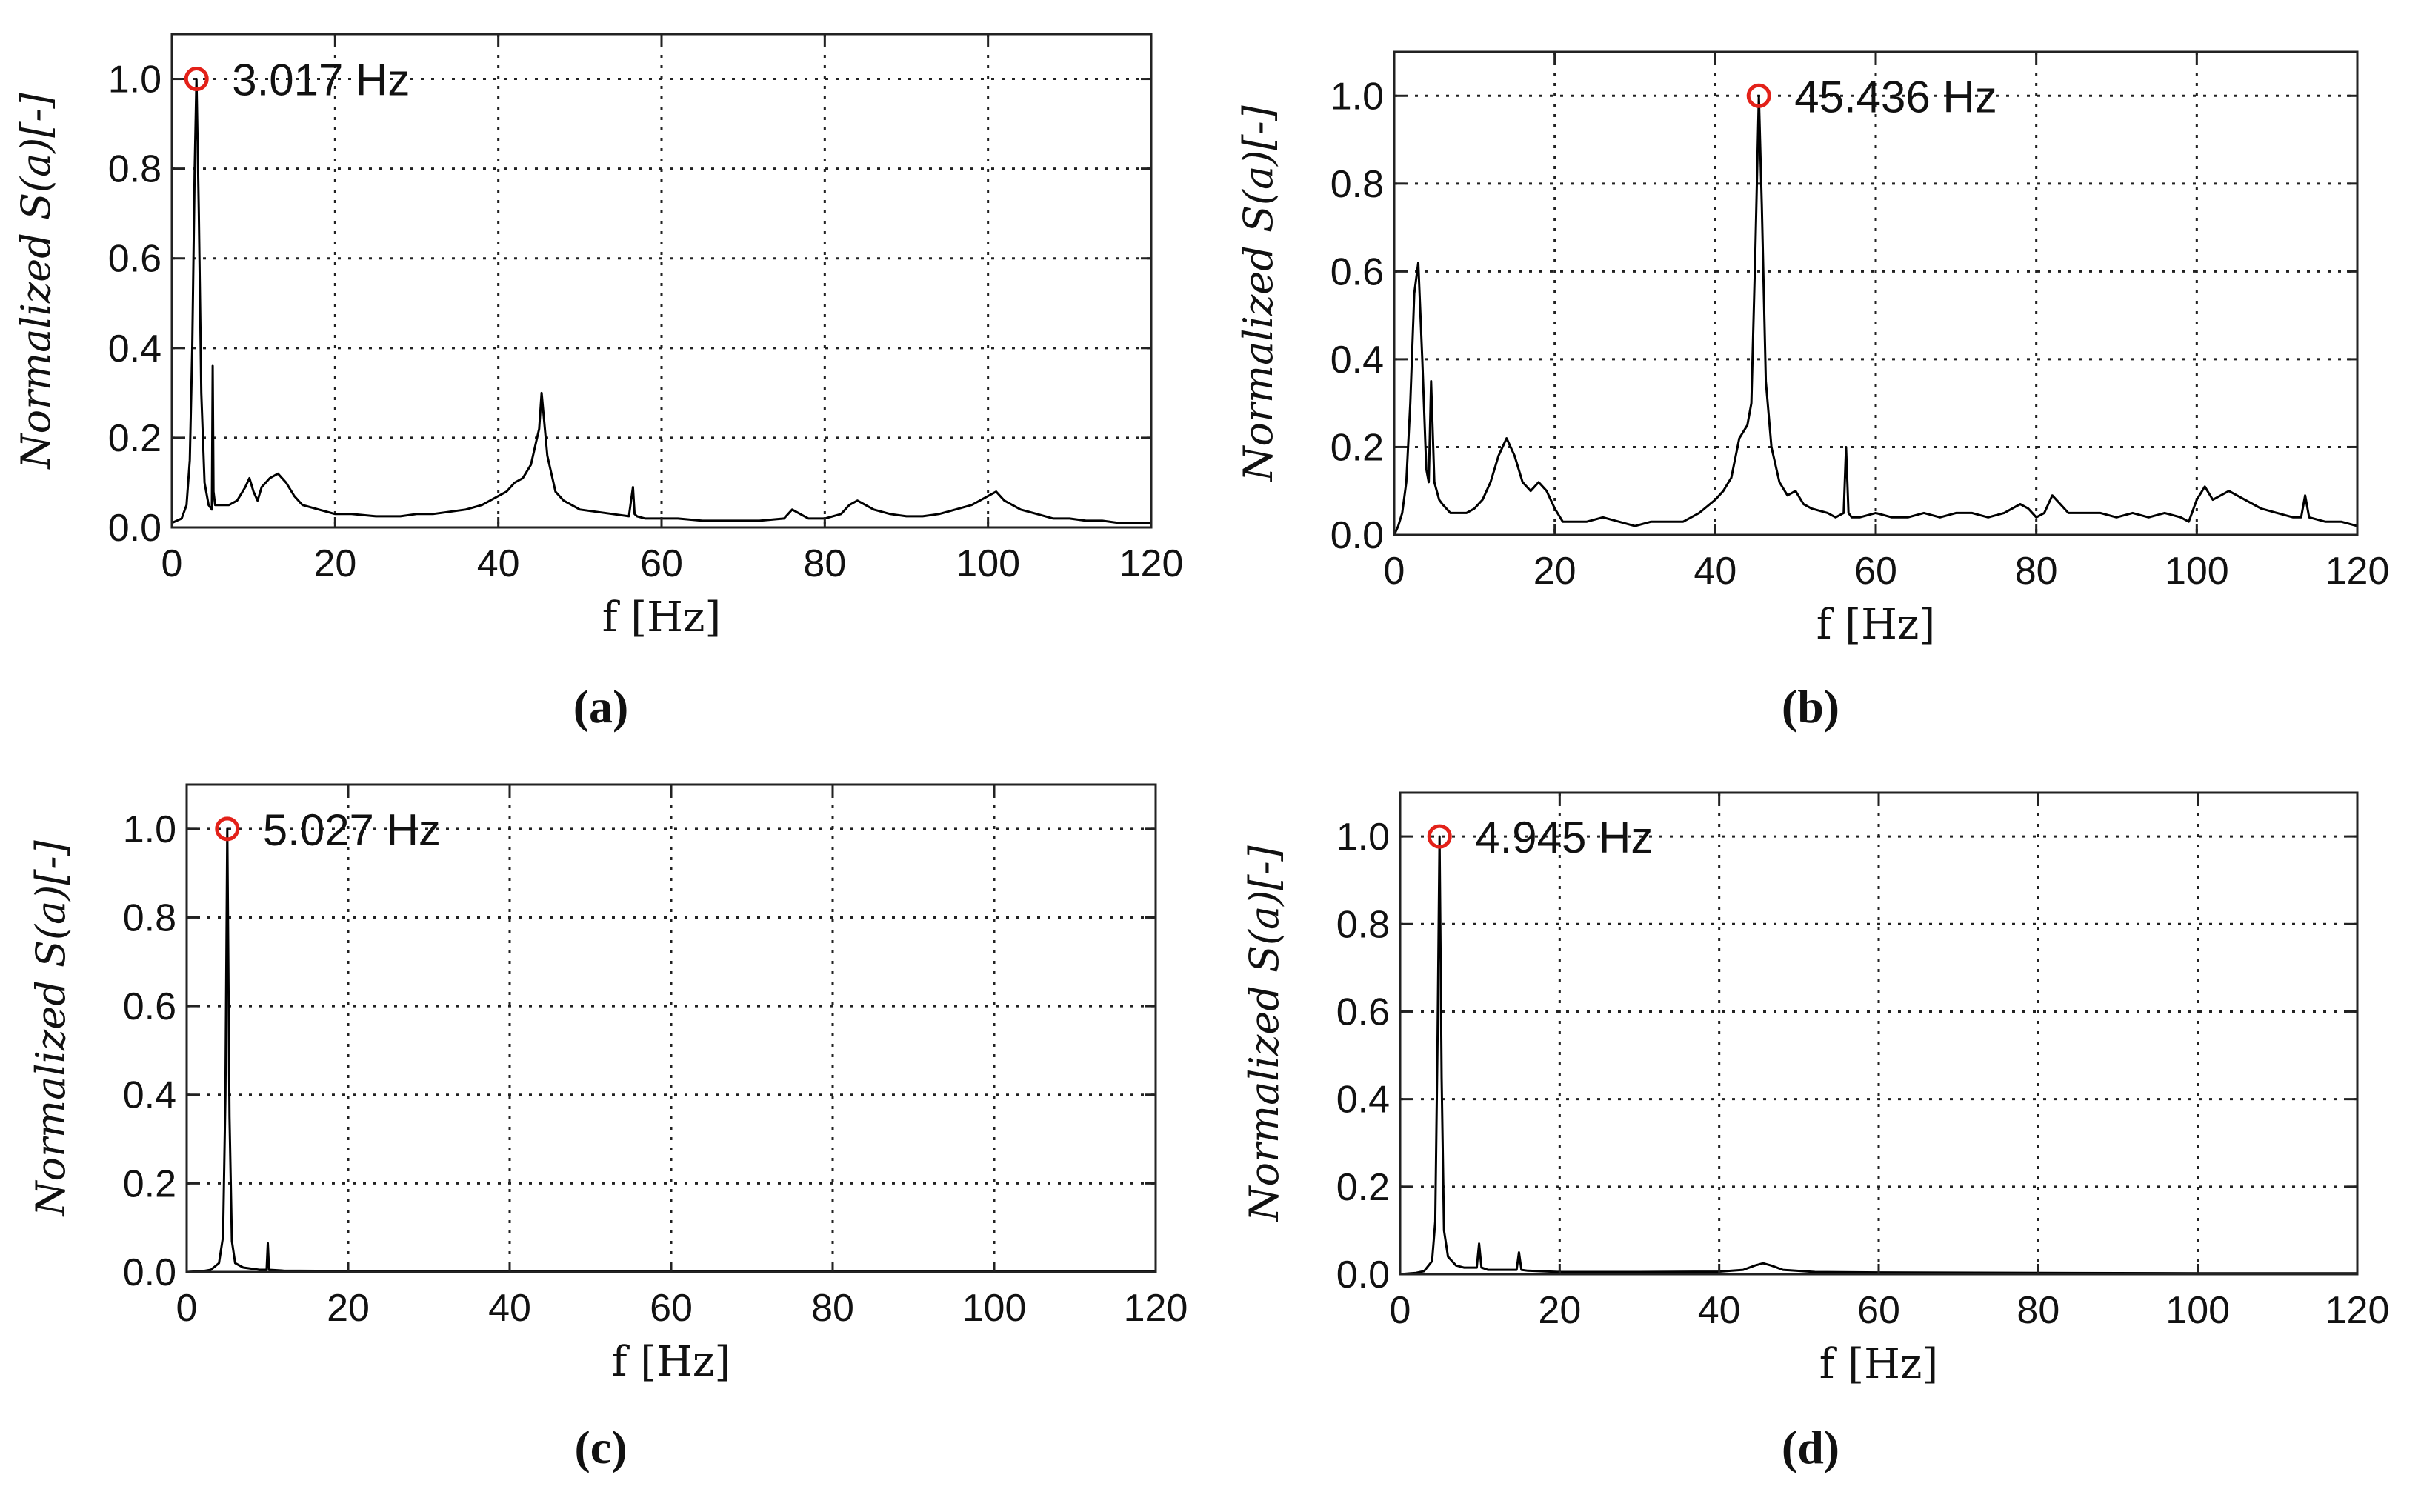 This screenshot has width=2421, height=1512. I want to click on peak-annotation: 45.436 Hz, so click(1896, 96).